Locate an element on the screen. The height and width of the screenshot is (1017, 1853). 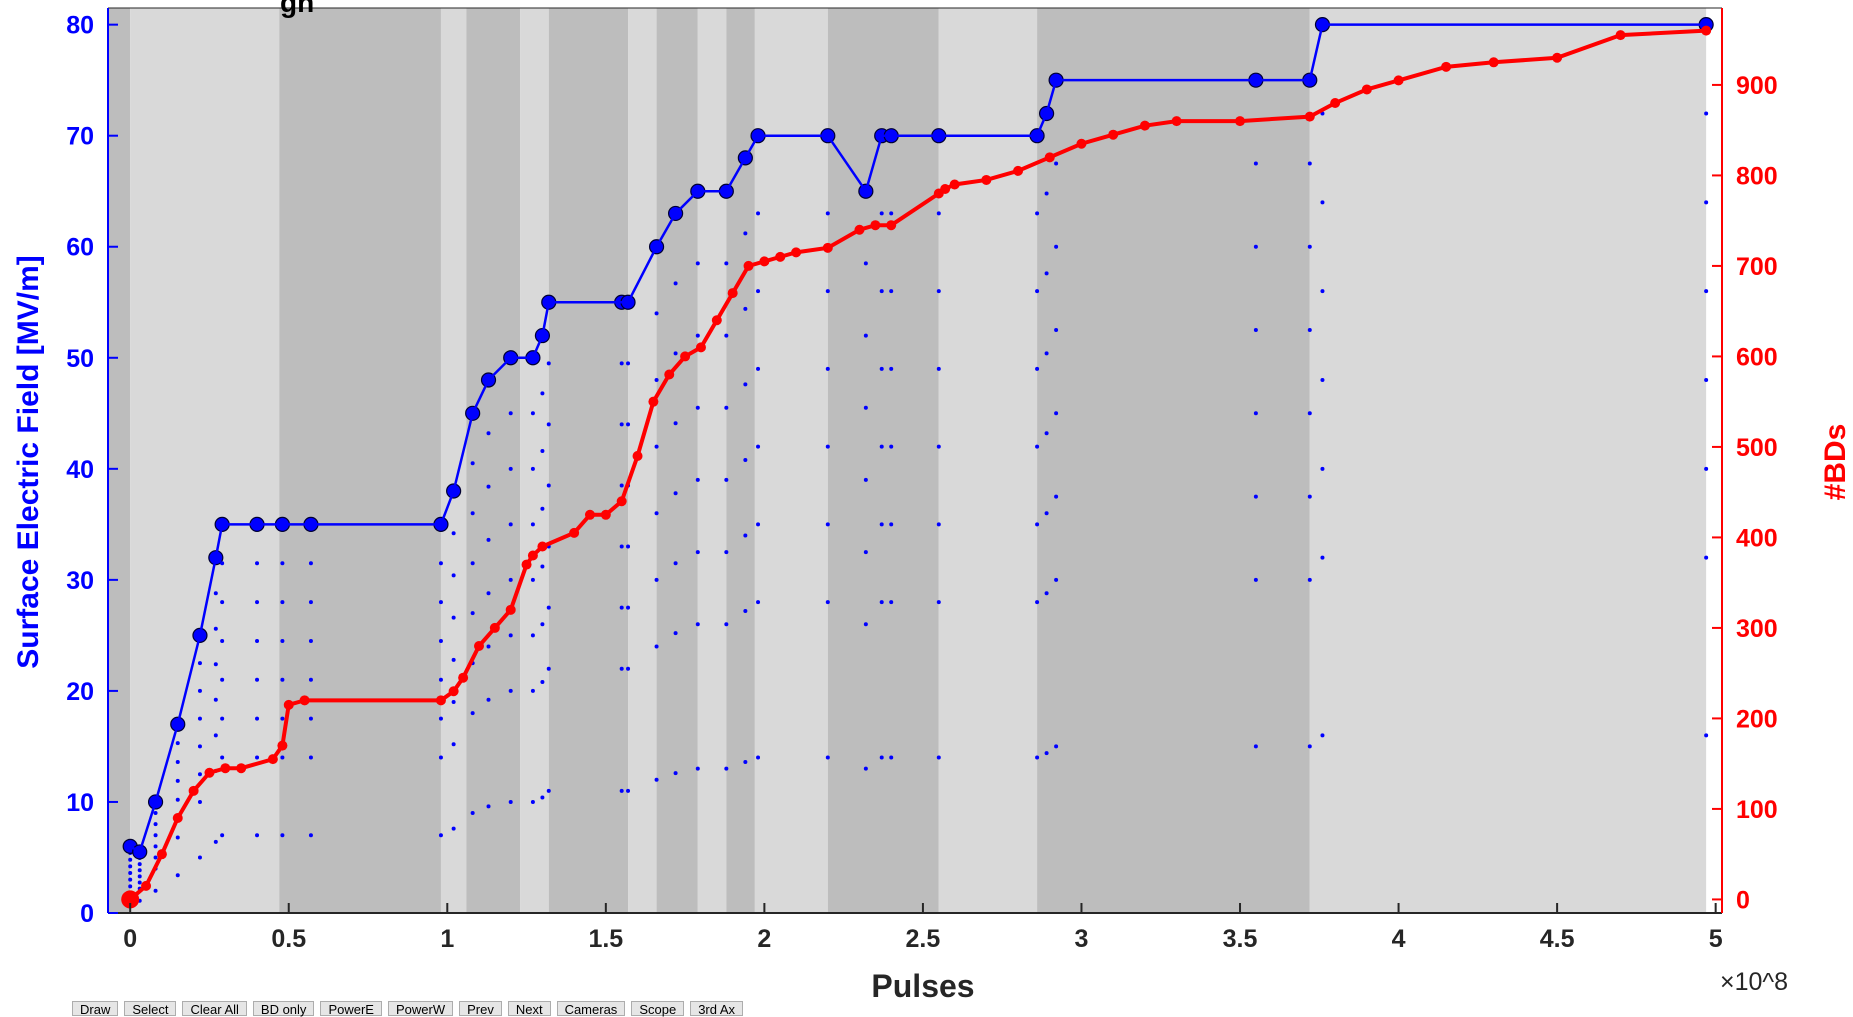
toolbar-button-select: Select is located at coordinates (150, 1008).